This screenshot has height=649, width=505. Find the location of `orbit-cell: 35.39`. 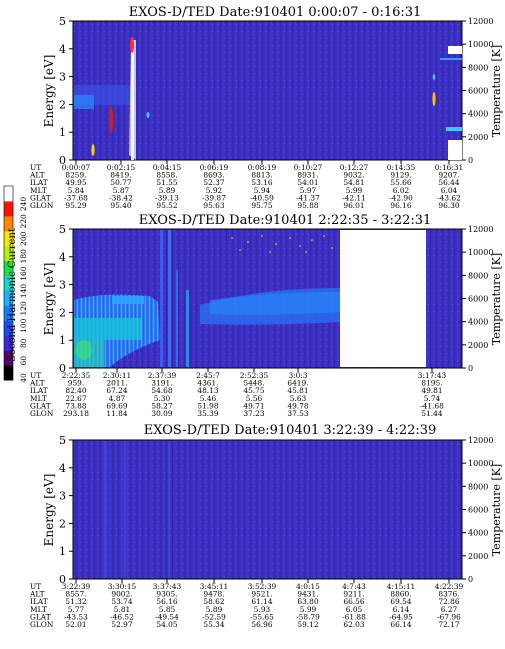

orbit-cell: 35.39 is located at coordinates (207, 413).